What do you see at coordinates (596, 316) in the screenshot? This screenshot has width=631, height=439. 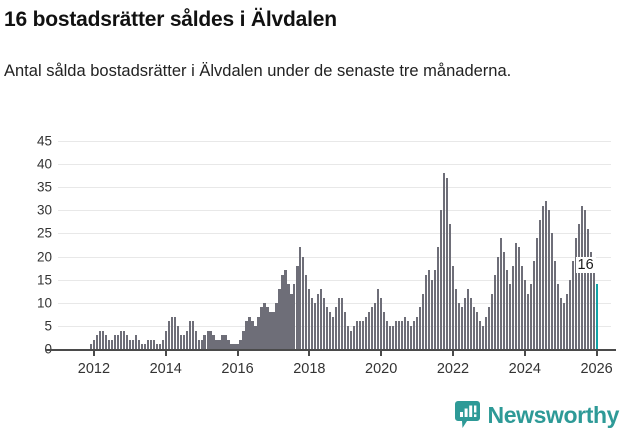 I see `bar-highlight` at bounding box center [596, 316].